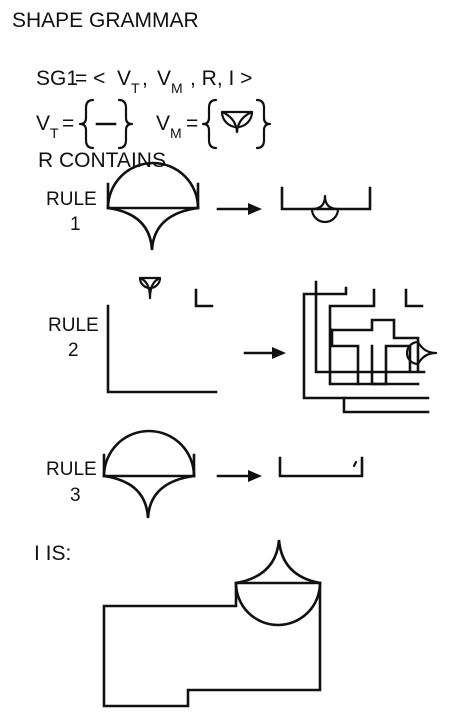  What do you see at coordinates (326, 205) in the screenshot?
I see `rule-1-right-shape` at bounding box center [326, 205].